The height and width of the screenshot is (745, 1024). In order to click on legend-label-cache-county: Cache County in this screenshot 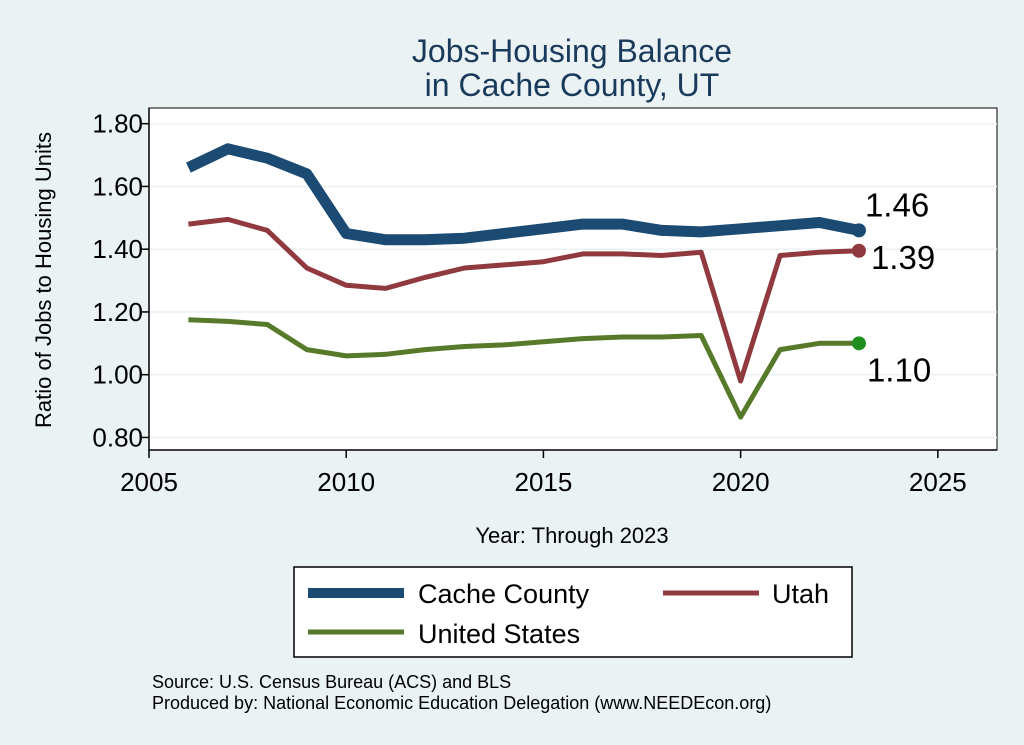, I will do `click(504, 594)`.